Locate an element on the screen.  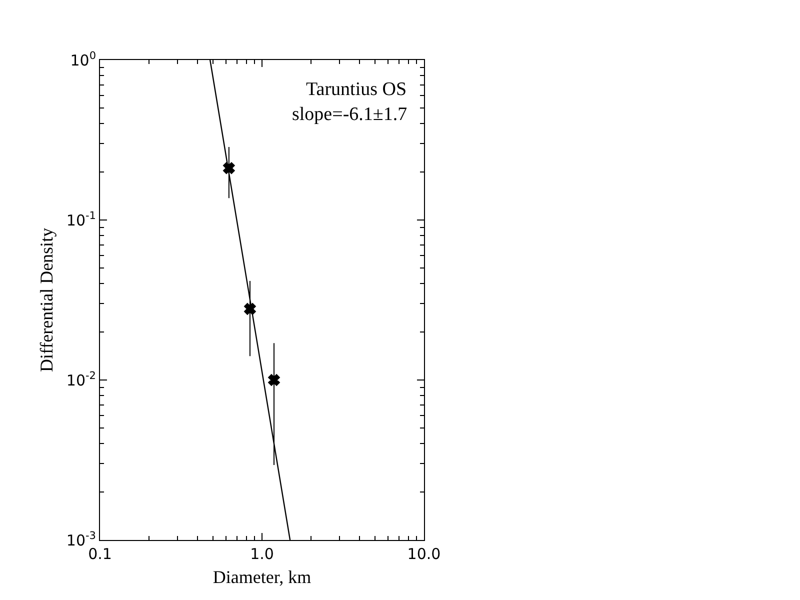
x-tick-label: 10.0 is located at coordinates (424, 554).